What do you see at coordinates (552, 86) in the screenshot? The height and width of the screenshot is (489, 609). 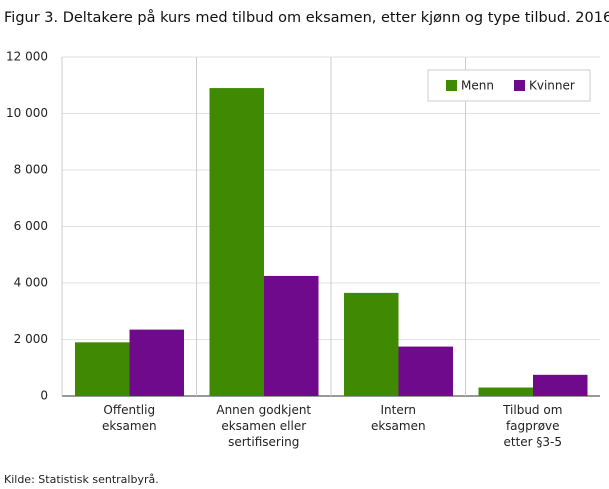 I see `legend-label: Kvinner` at bounding box center [552, 86].